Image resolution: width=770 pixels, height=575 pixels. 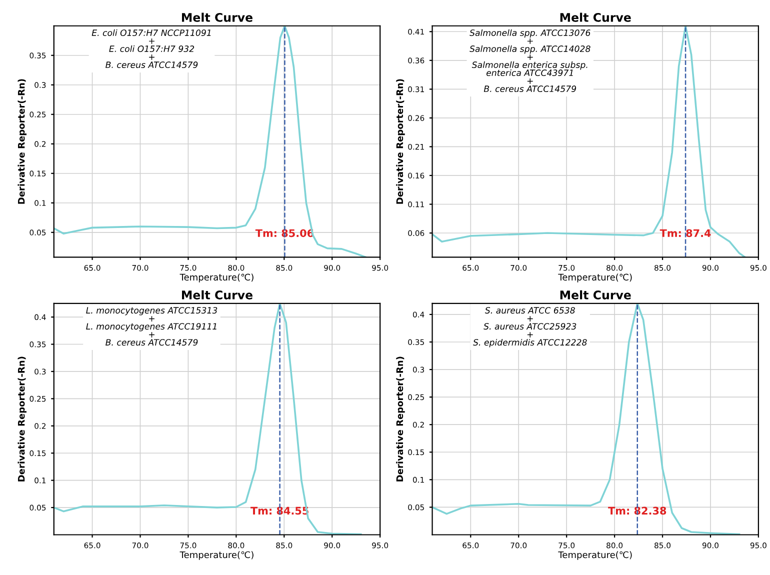 I want to click on annotation: L. monocytogenes ATCC15313 + L. monocytogenes ATCC19111 + B. cereus ATCC14579, so click(x=152, y=326).